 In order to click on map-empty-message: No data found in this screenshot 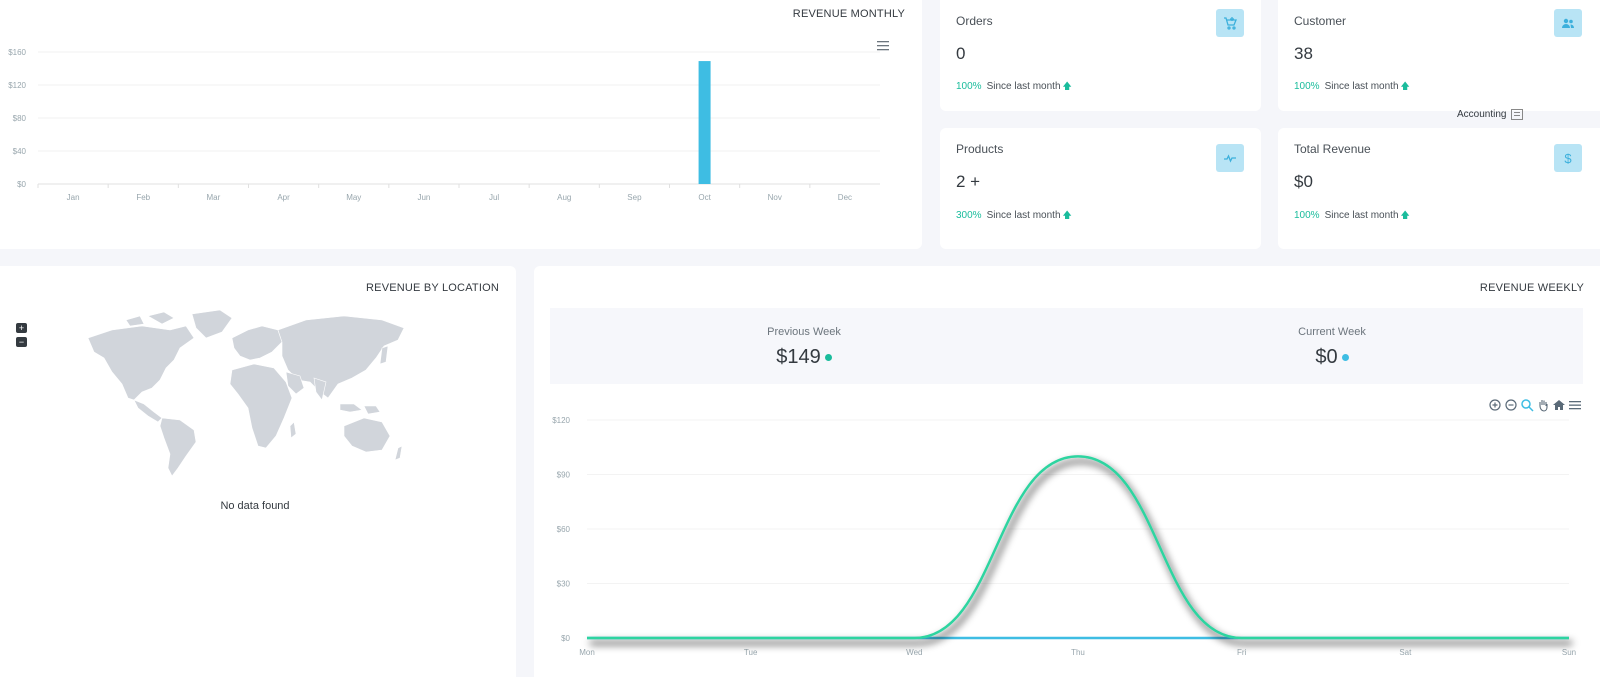, I will do `click(255, 506)`.